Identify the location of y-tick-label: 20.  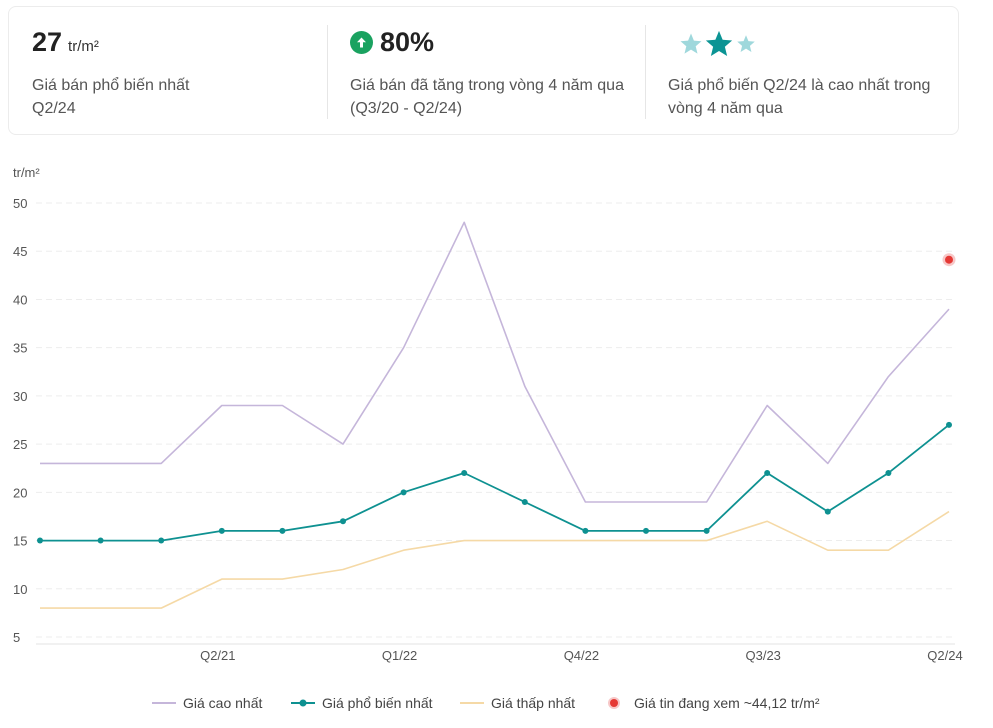
(20, 492).